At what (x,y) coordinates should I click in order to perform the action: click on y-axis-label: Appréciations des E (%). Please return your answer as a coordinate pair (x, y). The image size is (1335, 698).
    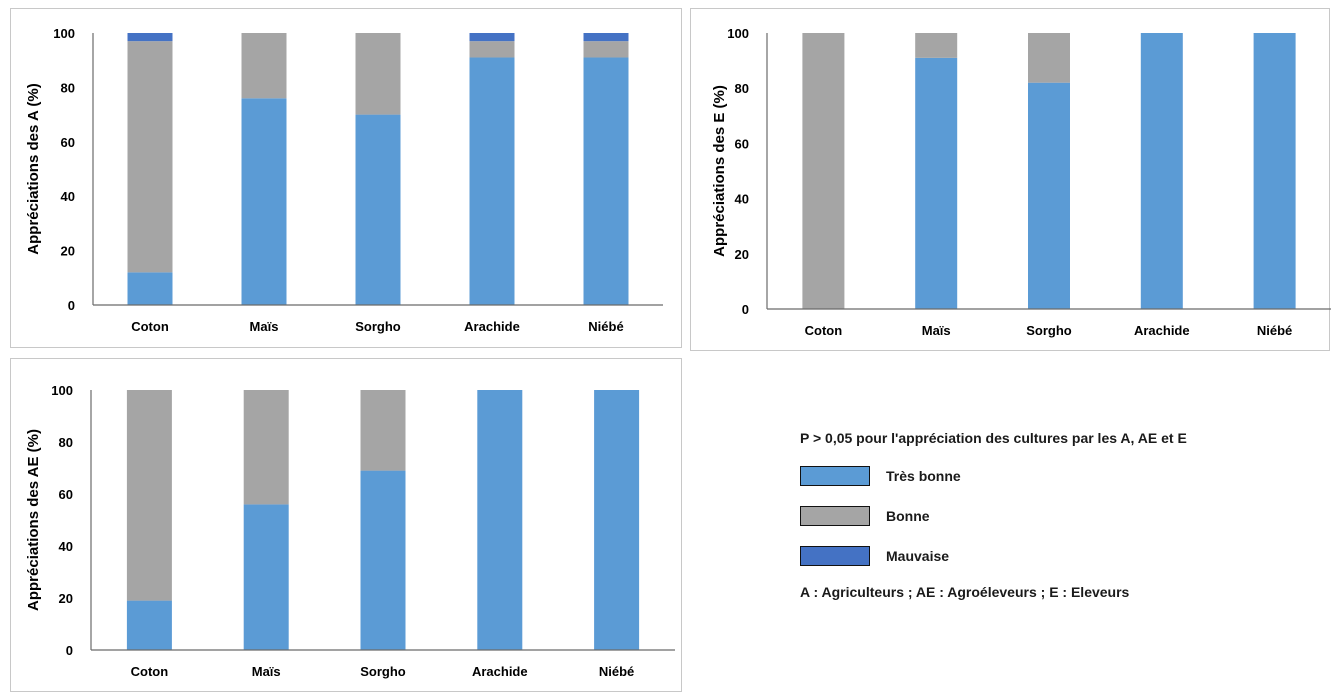
    Looking at the image, I should click on (719, 171).